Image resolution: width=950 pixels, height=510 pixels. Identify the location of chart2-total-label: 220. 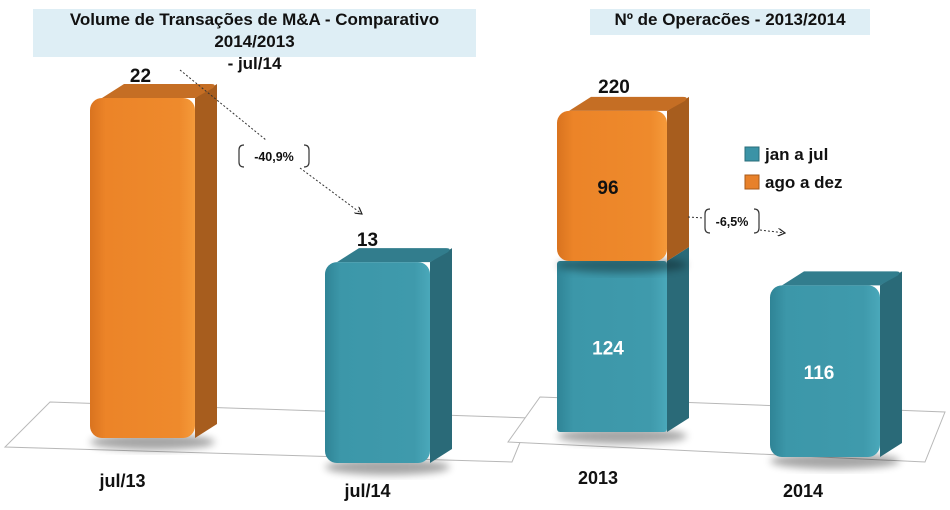
(614, 87).